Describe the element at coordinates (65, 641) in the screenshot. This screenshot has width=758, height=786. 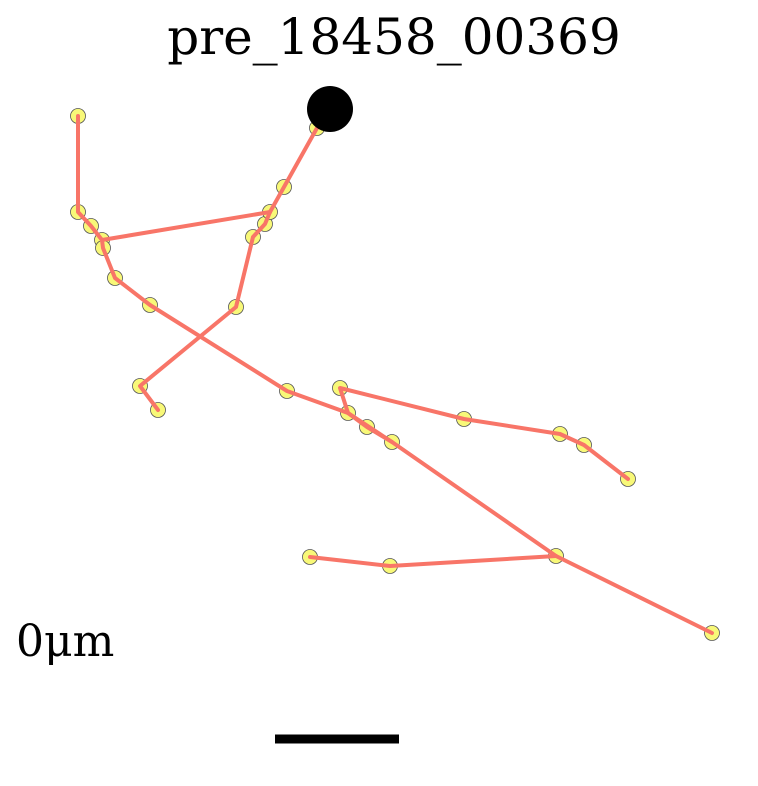
I see `scale-label: 0μm` at that location.